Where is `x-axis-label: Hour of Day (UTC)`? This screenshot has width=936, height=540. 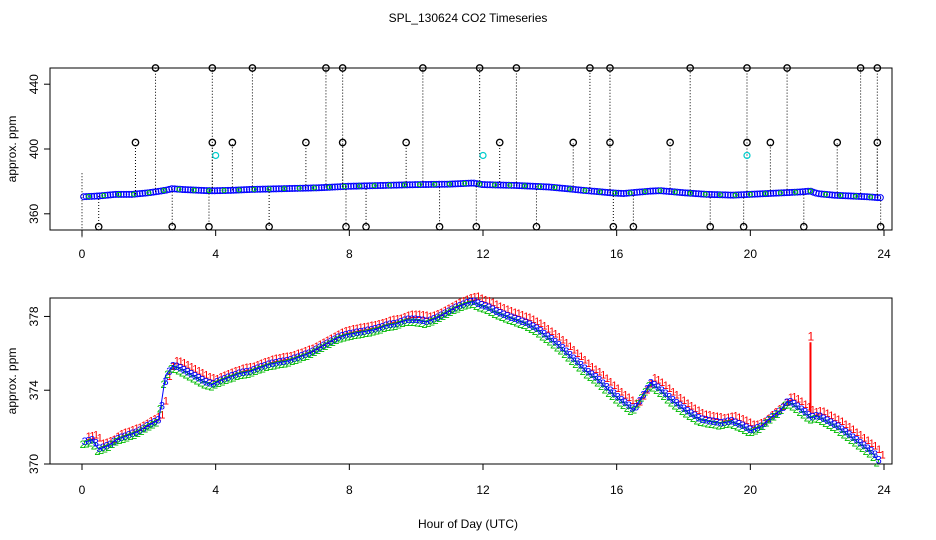 x-axis-label: Hour of Day (UTC) is located at coordinates (468, 524).